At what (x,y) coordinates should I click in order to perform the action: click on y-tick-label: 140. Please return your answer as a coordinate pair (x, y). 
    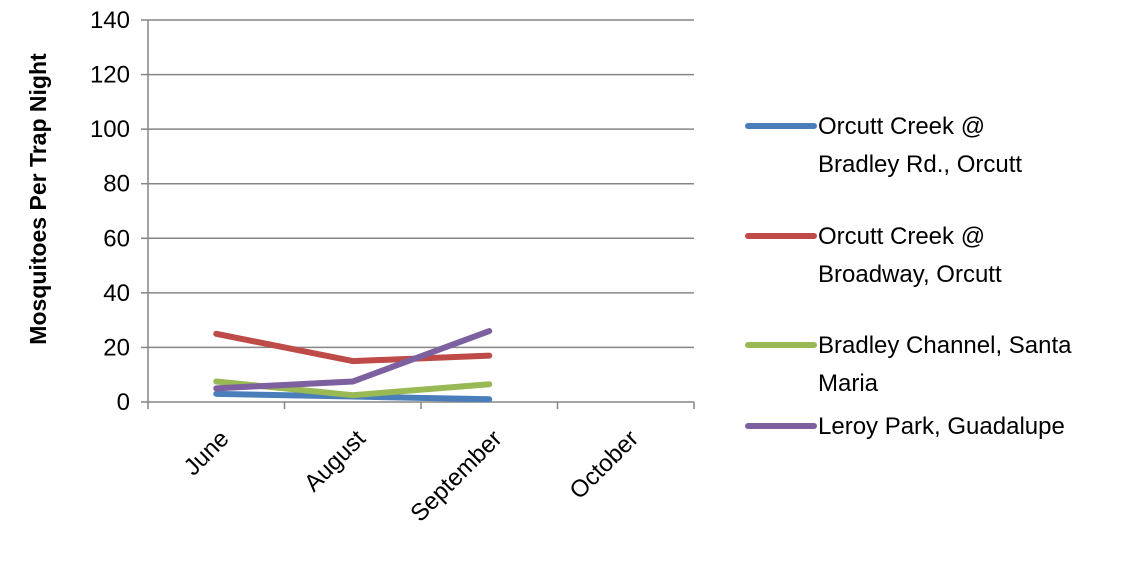
    Looking at the image, I should click on (110, 20).